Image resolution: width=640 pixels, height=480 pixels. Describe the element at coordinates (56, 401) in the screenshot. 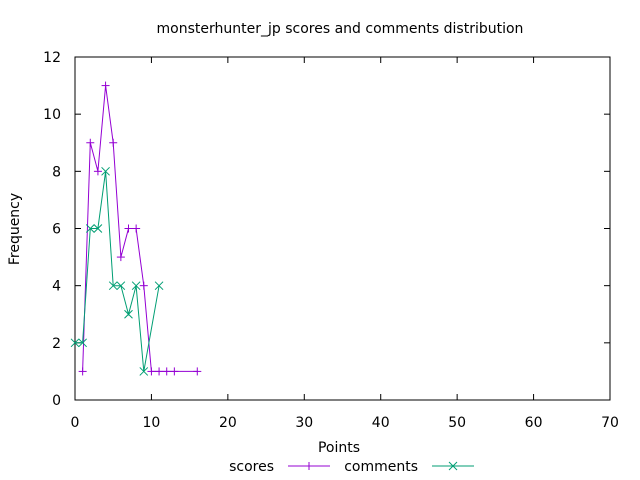

I see `y-tick-label: 0` at that location.